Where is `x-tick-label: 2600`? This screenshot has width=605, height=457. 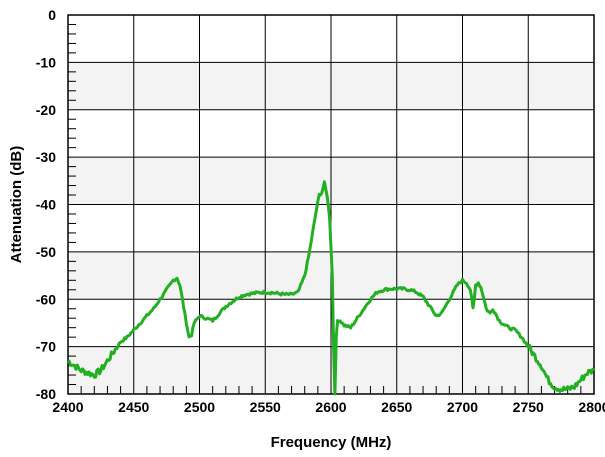 x-tick-label: 2600 is located at coordinates (330, 407).